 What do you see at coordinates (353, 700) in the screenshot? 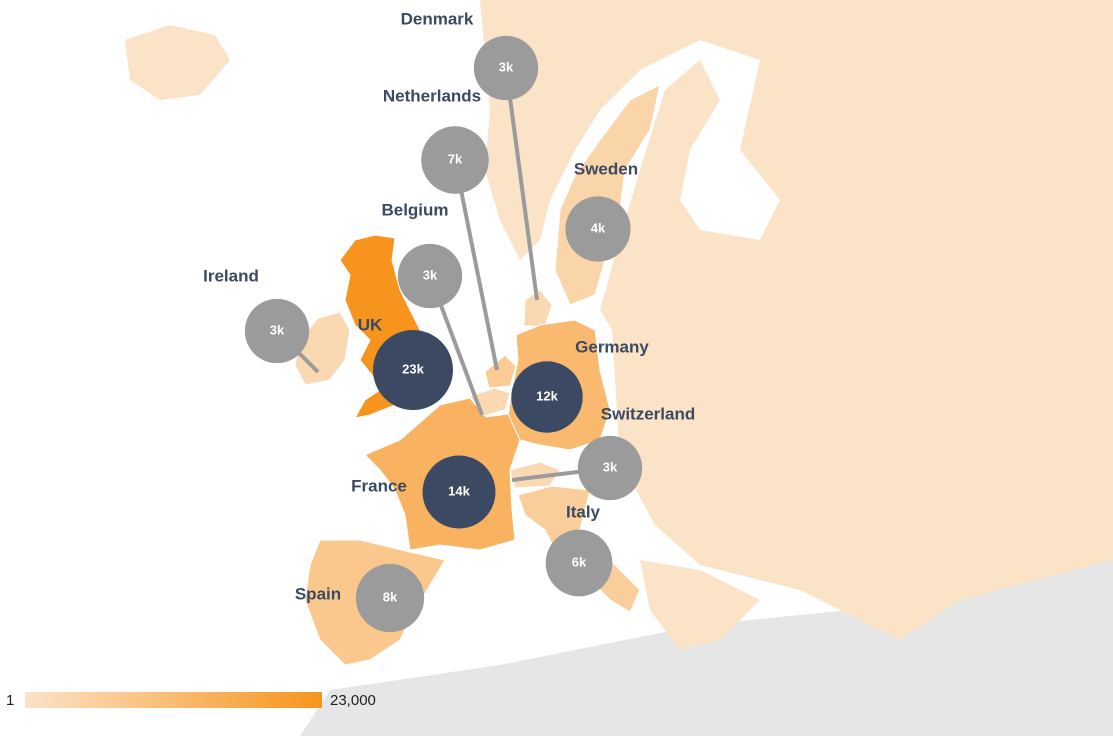
I see `legend-max: 23,000` at bounding box center [353, 700].